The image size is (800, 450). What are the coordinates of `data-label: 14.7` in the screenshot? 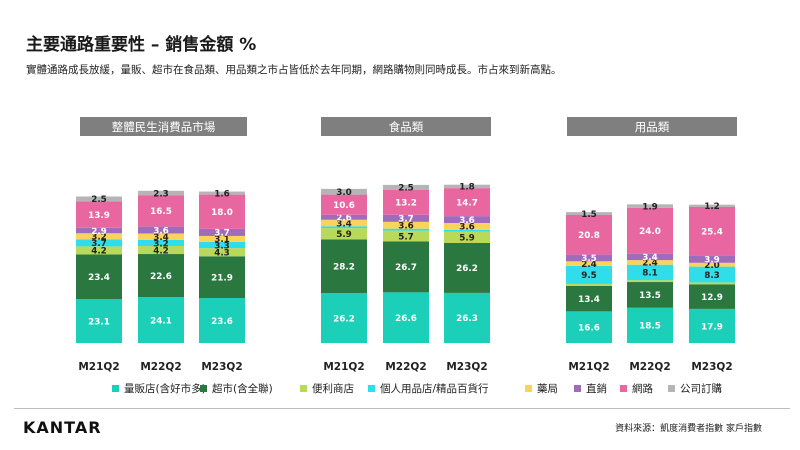 It's located at (467, 203).